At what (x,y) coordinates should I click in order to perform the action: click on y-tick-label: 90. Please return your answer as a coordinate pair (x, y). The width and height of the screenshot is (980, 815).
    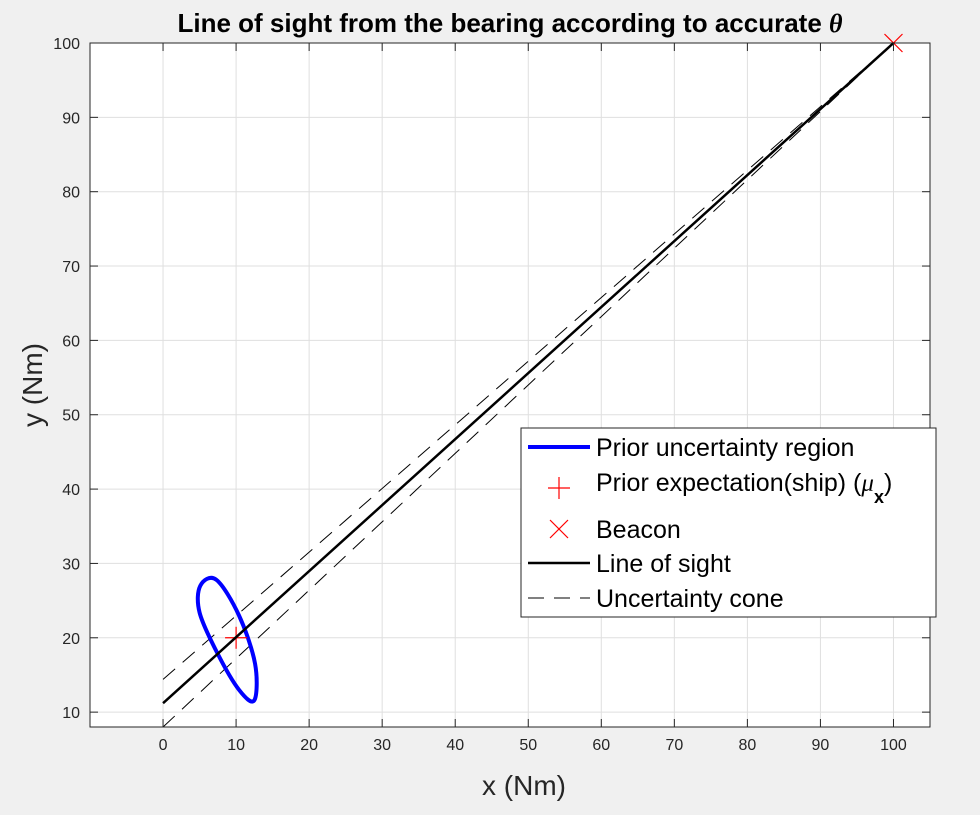
    Looking at the image, I should click on (71, 118).